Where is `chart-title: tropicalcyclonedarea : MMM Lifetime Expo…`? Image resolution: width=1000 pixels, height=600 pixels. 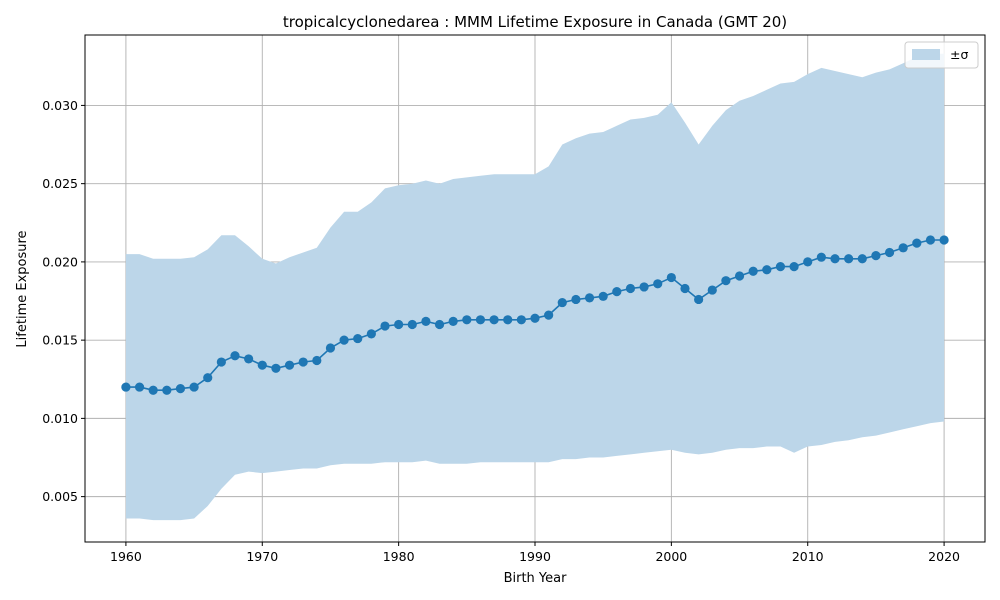 chart-title: tropicalcyclonedarea : MMM Lifetime Expo… is located at coordinates (535, 22).